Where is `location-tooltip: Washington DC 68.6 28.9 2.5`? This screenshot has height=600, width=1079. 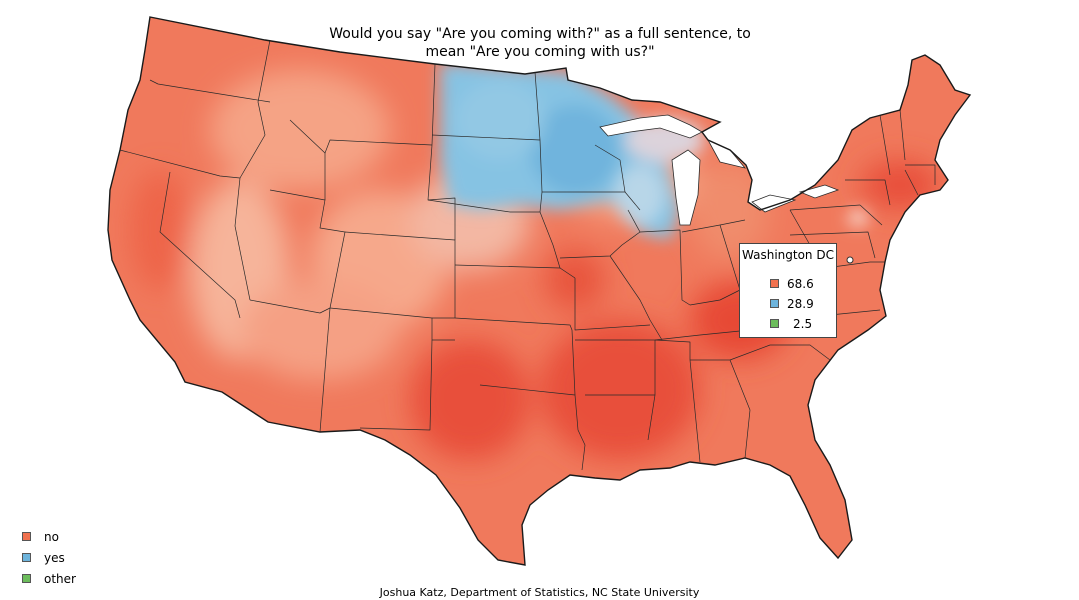
location-tooltip: Washington DC 68.6 28.9 2.5 is located at coordinates (788, 290).